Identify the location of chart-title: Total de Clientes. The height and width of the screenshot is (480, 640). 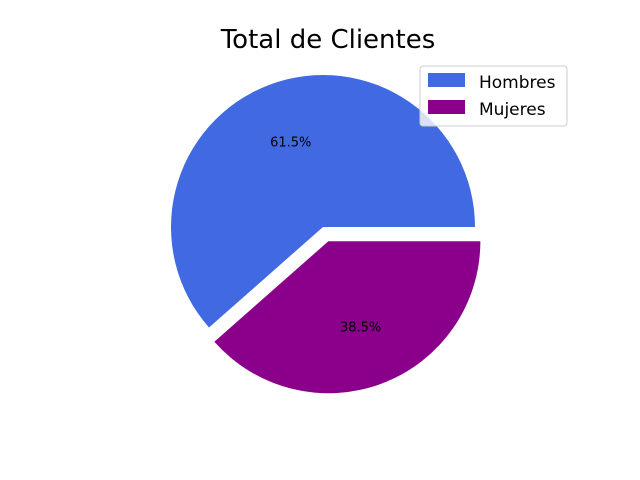
(328, 40).